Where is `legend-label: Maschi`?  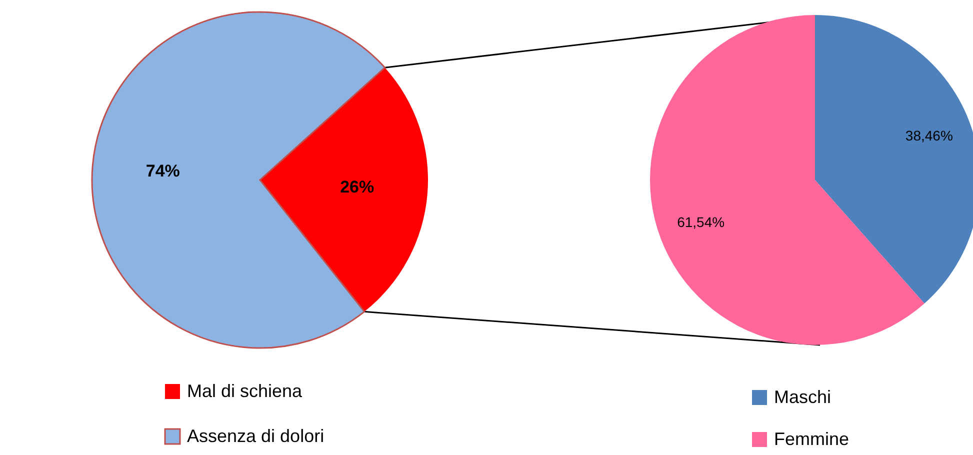 legend-label: Maschi is located at coordinates (803, 396).